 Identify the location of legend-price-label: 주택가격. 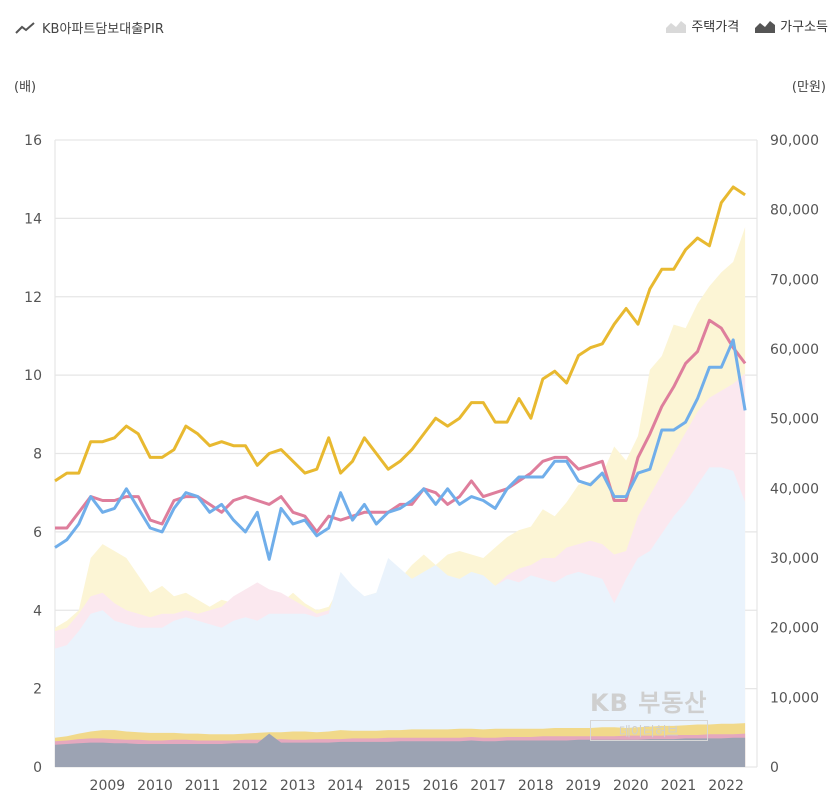
(715, 27).